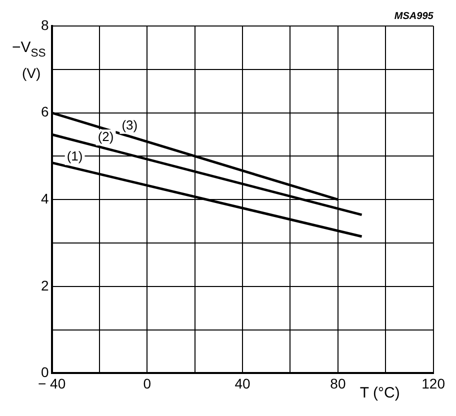  What do you see at coordinates (338, 383) in the screenshot?
I see `x-tick-label: 80` at bounding box center [338, 383].